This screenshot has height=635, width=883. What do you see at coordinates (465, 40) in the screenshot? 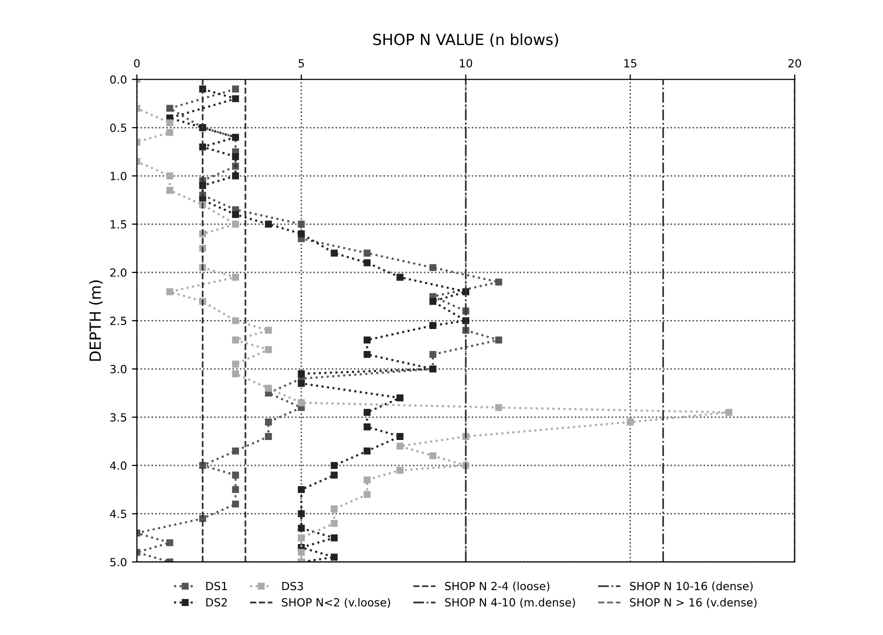
I see `x-axis-title: SHOP N VALUE (n blows)` at bounding box center [465, 40].